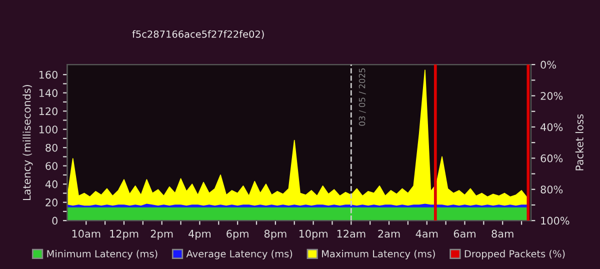  Describe the element at coordinates (551, 96) in the screenshot. I see `y2-tick-label: 20%` at that location.